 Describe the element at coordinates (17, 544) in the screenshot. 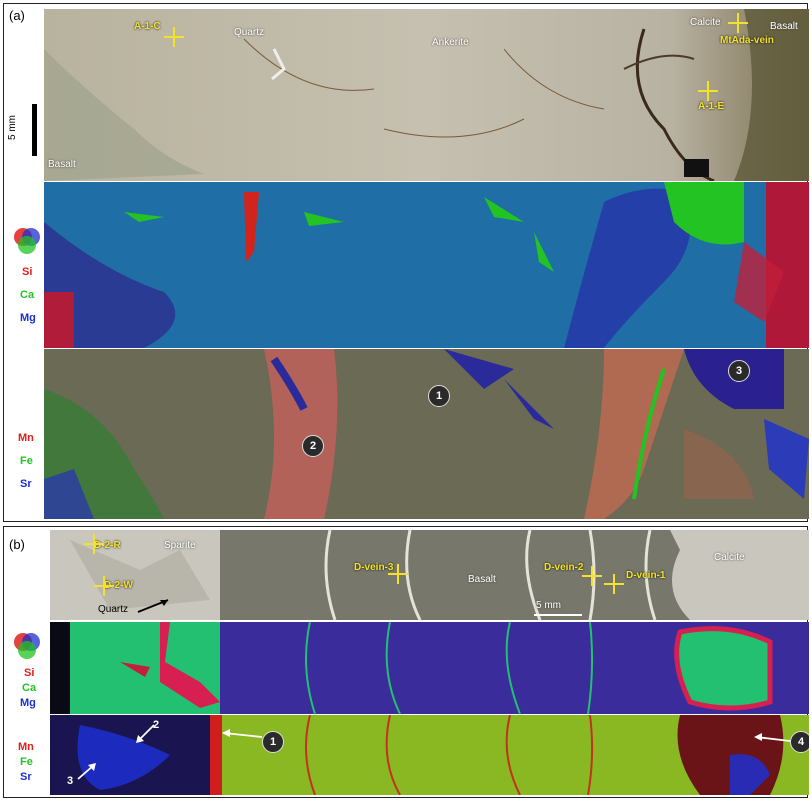

I see `panel-label: (b)` at that location.